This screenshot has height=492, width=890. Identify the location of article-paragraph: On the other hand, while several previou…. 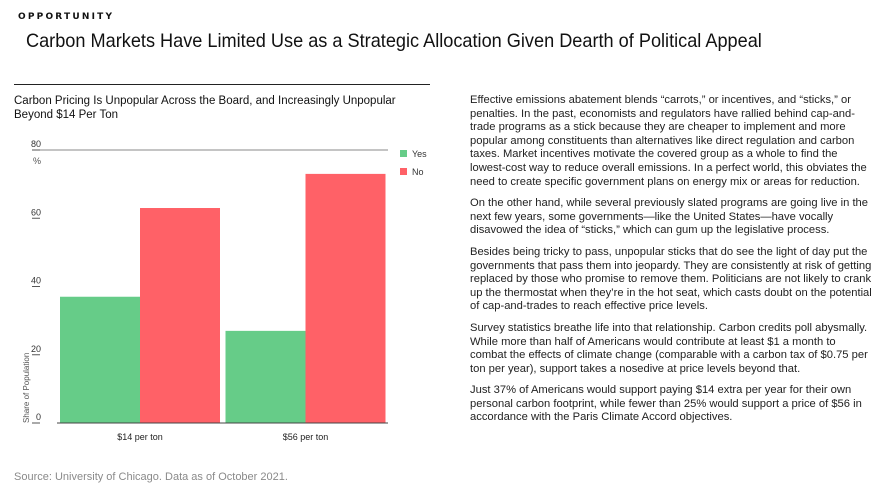
(669, 217).